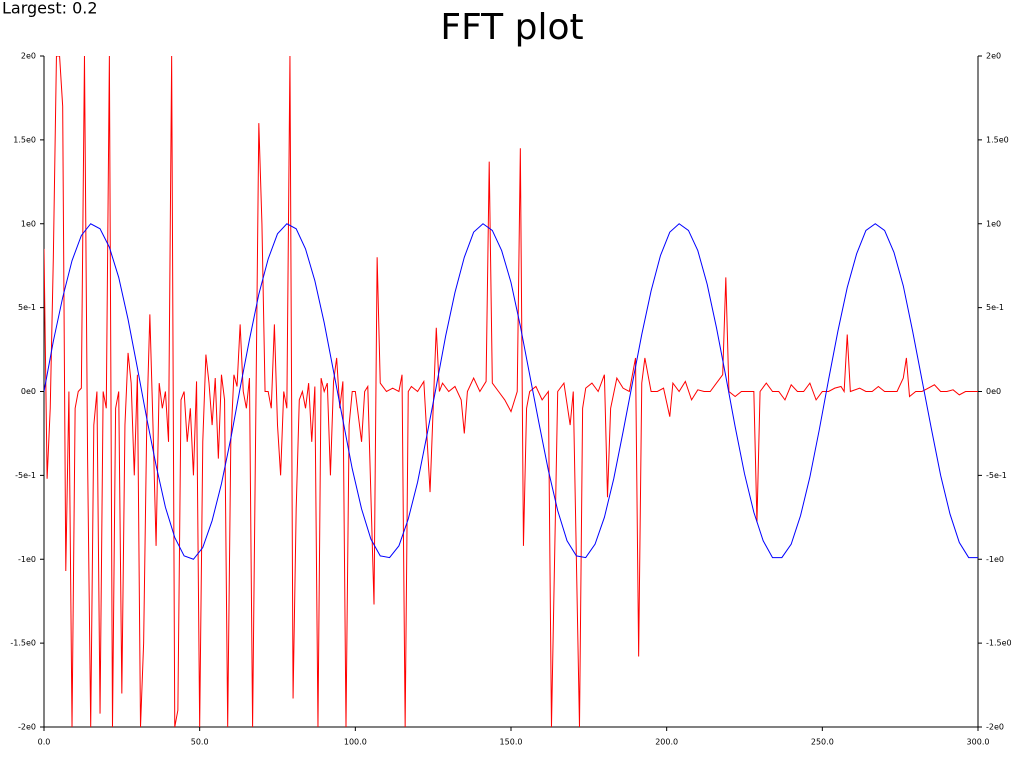 This screenshot has height=768, width=1024. I want to click on y-tick-label: -2e0, so click(27, 727).